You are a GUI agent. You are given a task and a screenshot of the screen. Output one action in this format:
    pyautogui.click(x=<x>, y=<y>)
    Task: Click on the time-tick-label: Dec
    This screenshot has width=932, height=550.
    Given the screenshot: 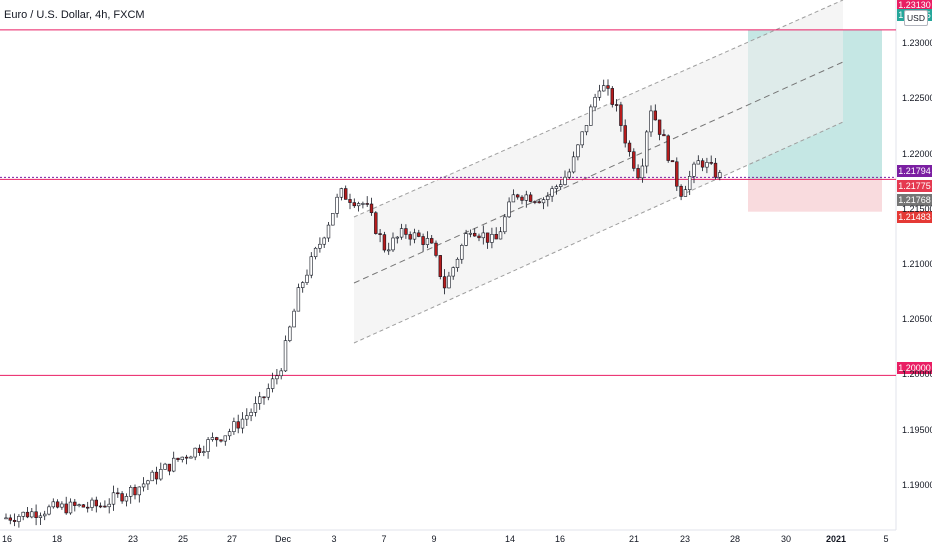 What is the action you would take?
    pyautogui.click(x=283, y=539)
    